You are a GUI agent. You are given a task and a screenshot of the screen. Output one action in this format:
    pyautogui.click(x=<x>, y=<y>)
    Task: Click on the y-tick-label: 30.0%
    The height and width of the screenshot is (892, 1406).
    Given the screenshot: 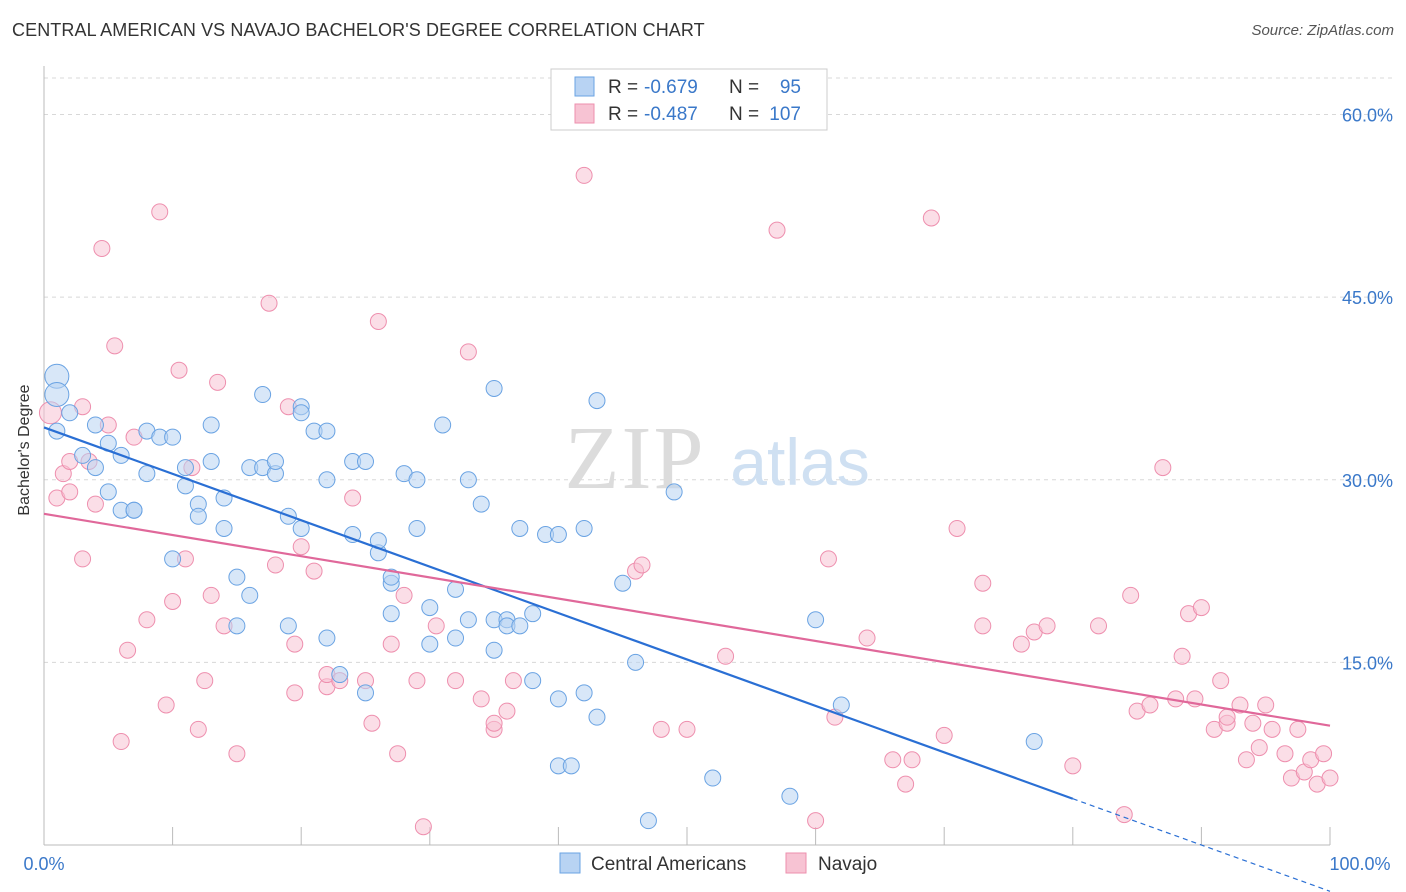 What is the action you would take?
    pyautogui.click(x=1367, y=481)
    